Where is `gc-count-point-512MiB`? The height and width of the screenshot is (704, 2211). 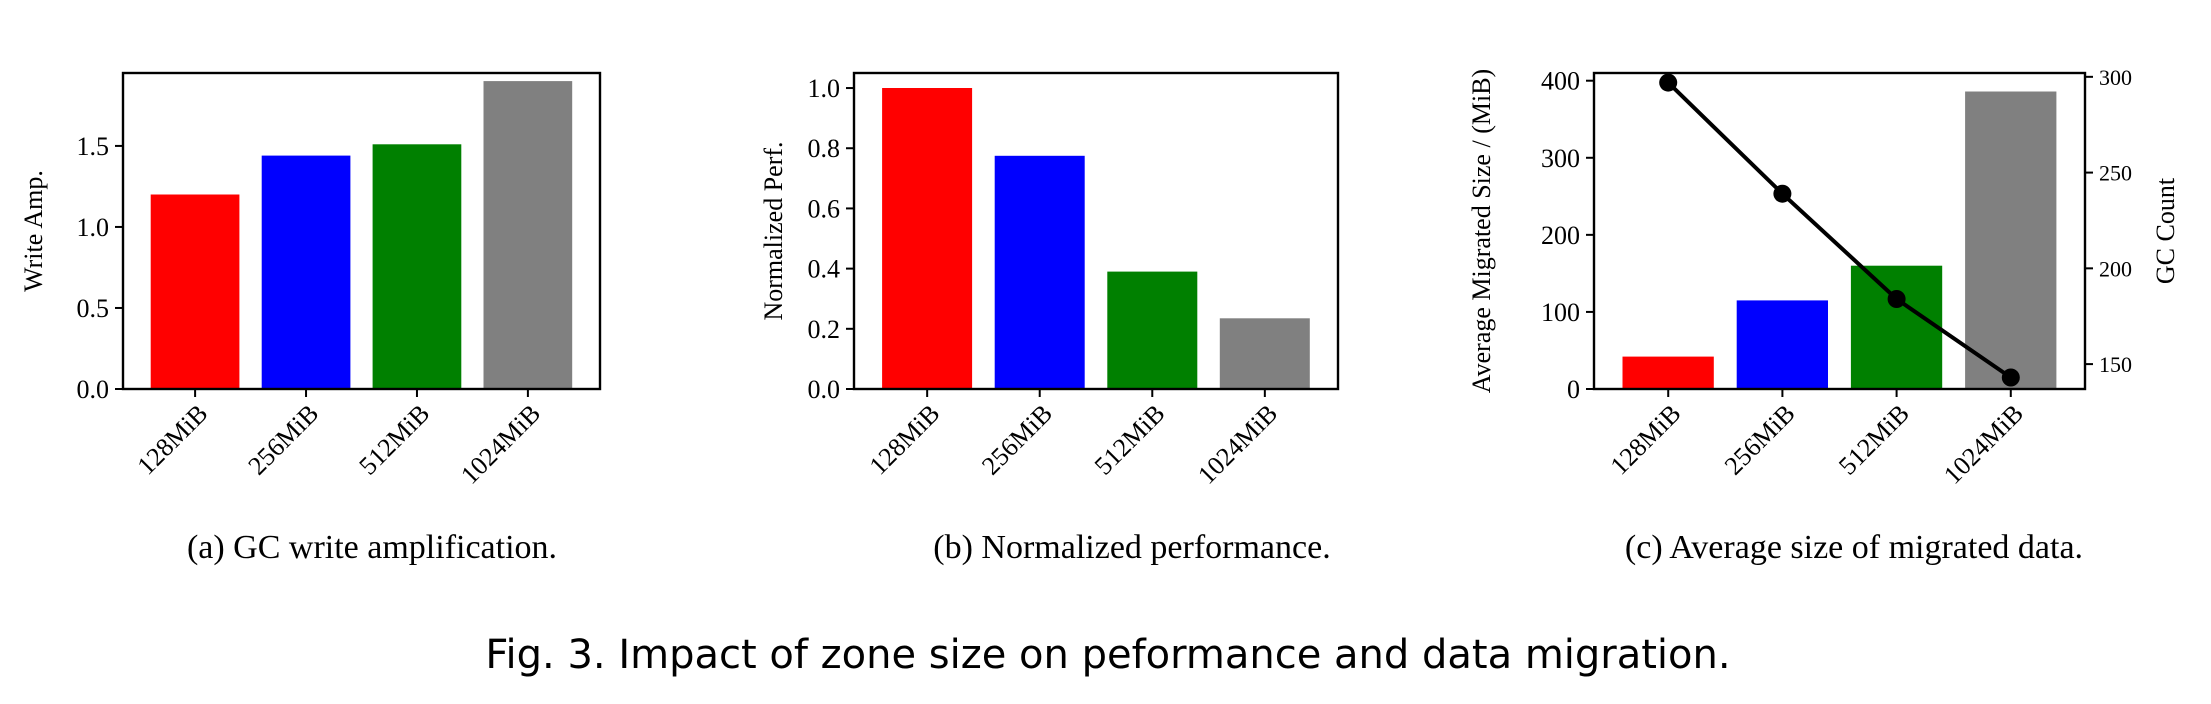
gc-count-point-512MiB is located at coordinates (1896, 299).